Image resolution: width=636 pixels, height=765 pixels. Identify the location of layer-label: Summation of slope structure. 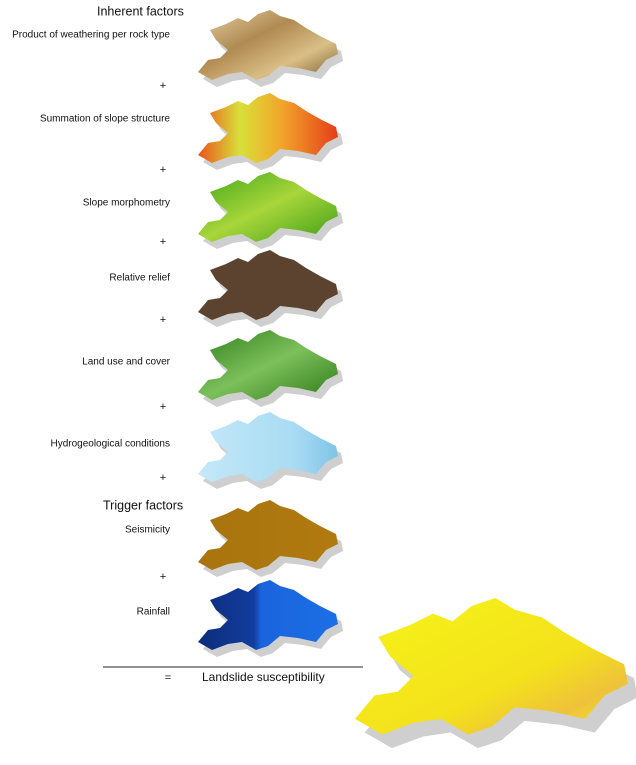
(105, 119).